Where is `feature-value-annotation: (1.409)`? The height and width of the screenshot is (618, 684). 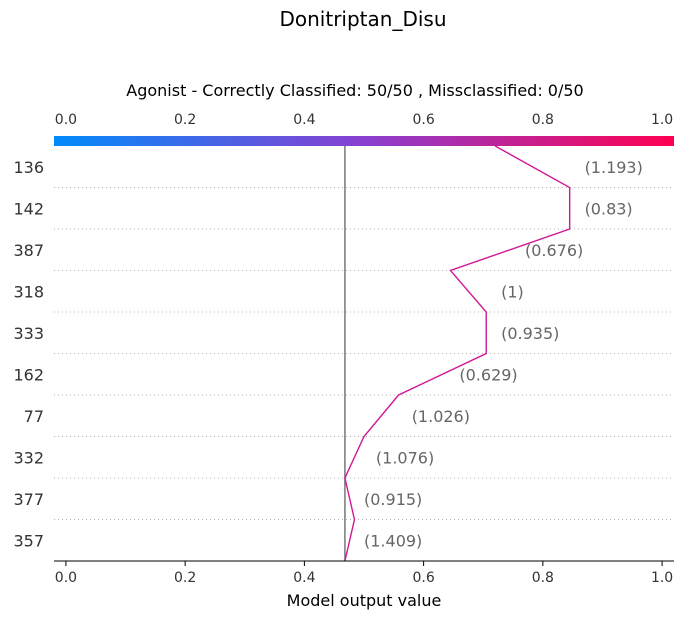 feature-value-annotation: (1.409) is located at coordinates (393, 540).